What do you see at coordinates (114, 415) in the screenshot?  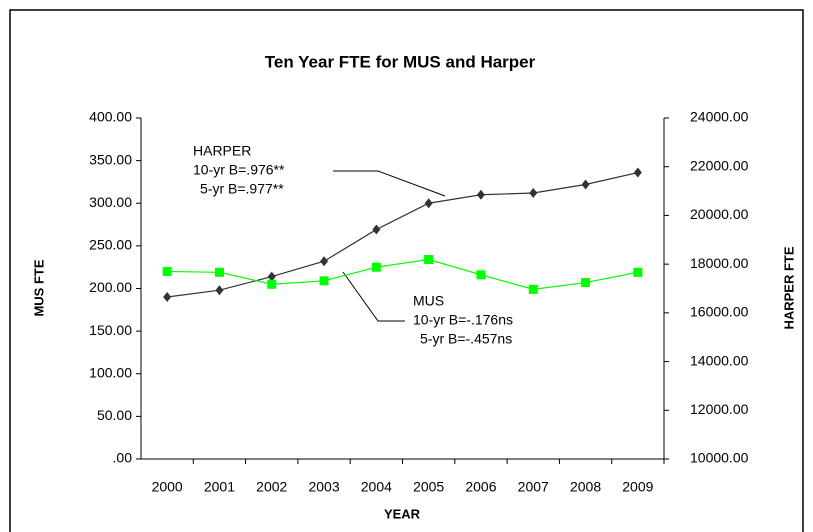 I see `y-tick-label: 50.00` at bounding box center [114, 415].